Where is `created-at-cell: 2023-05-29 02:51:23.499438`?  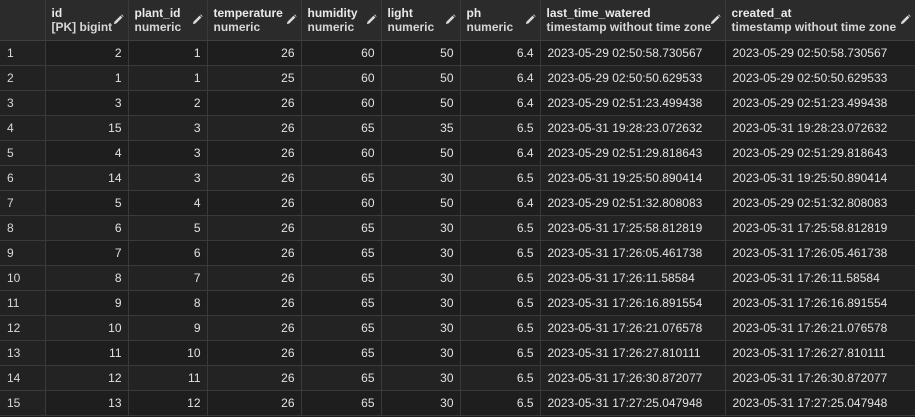 created-at-cell: 2023-05-29 02:51:23.499438 is located at coordinates (820, 103).